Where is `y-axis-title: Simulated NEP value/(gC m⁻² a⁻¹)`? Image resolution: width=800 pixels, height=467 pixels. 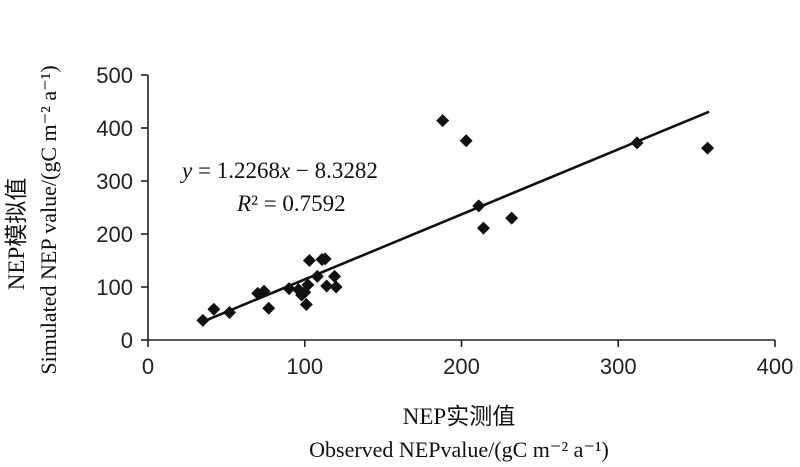
y-axis-title: Simulated NEP value/(gC m⁻² a⁻¹) is located at coordinates (48, 219).